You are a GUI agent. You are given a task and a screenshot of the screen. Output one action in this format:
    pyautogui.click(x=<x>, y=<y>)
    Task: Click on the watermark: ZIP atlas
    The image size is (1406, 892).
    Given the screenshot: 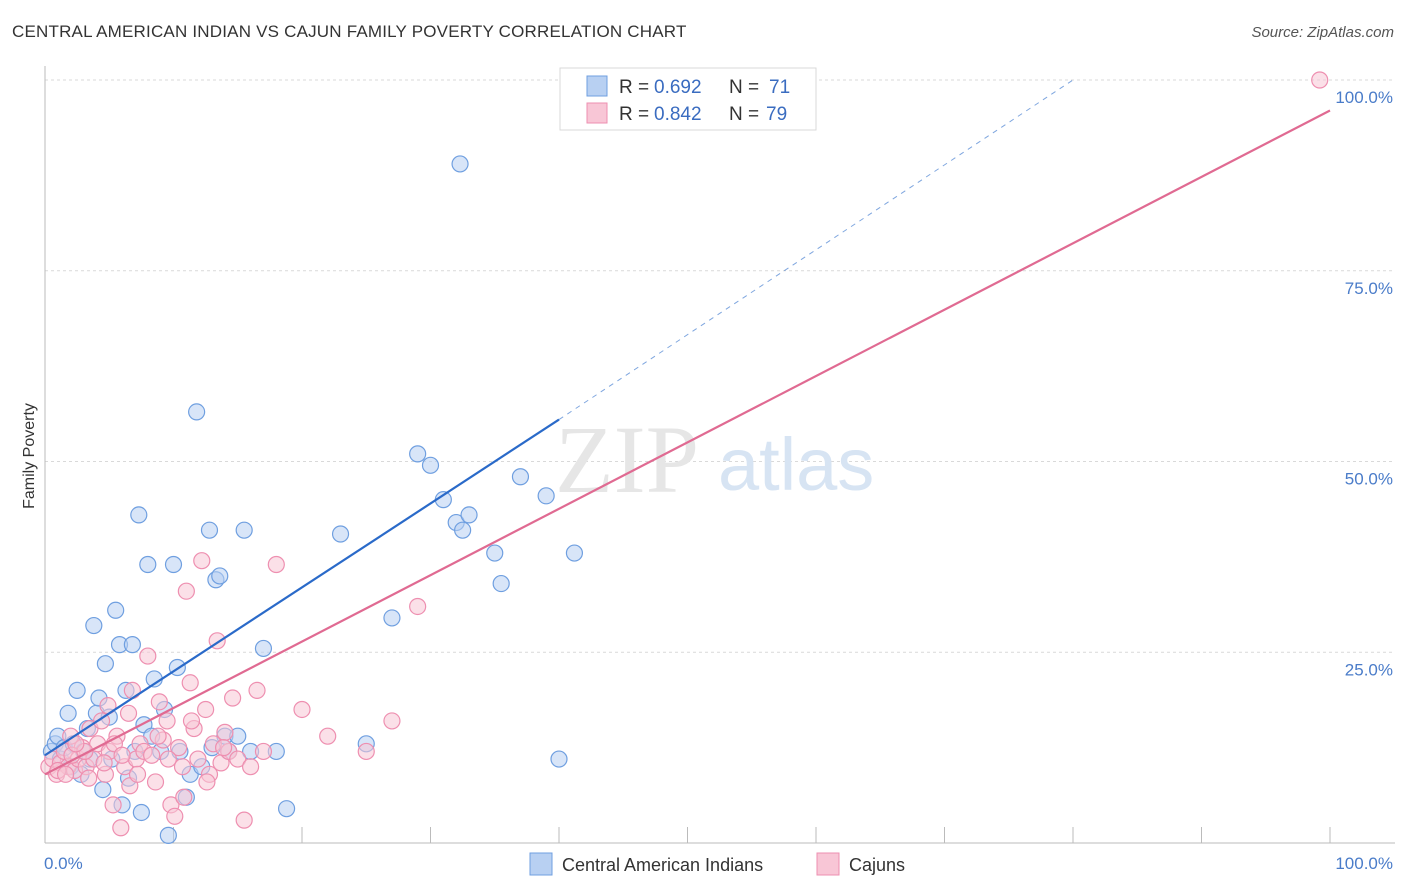 What is the action you would take?
    pyautogui.click(x=714, y=459)
    